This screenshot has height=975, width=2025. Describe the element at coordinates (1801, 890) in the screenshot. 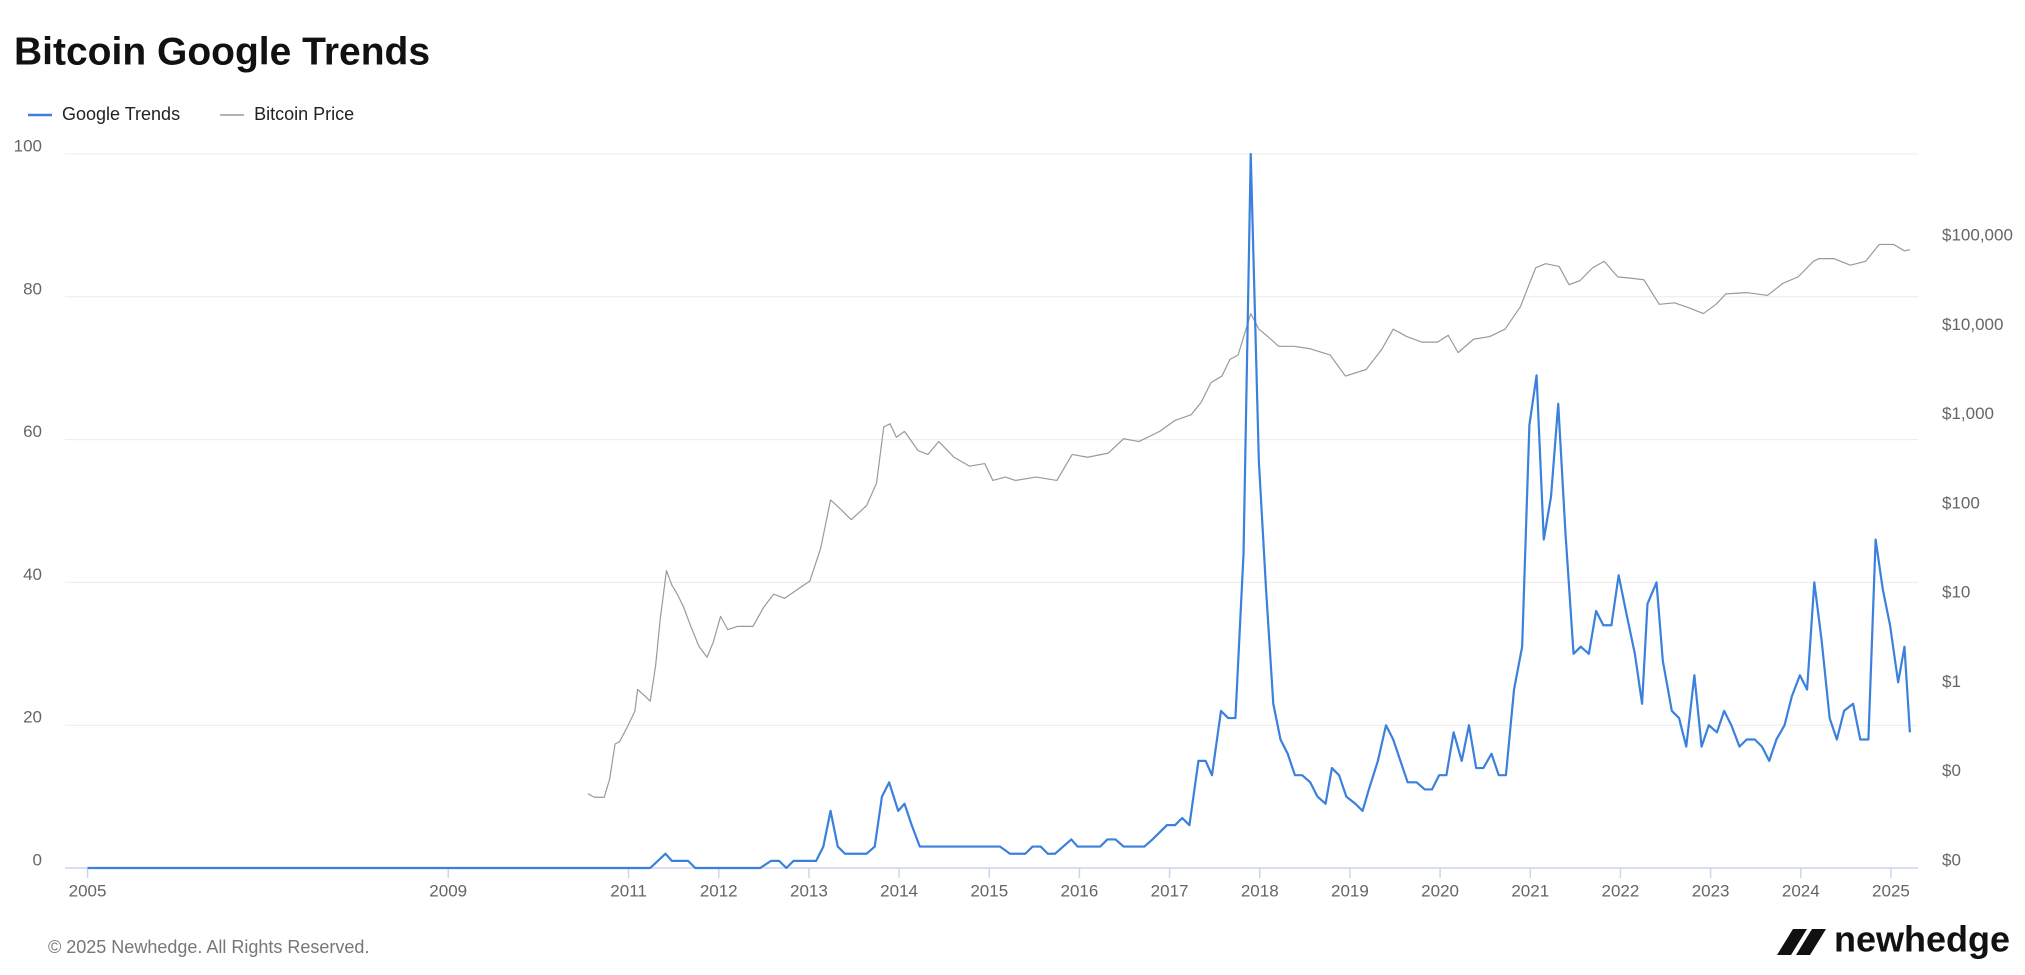

I see `x-tick-label: 2024` at that location.